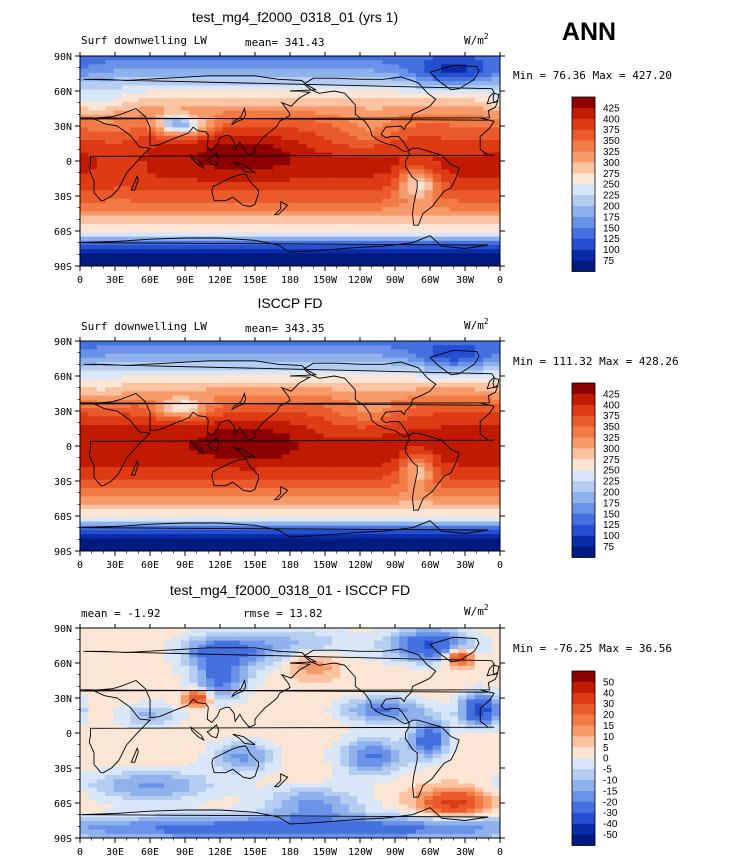 This screenshot has height=865, width=732. I want to click on colorbar-label: 350, so click(611, 141).